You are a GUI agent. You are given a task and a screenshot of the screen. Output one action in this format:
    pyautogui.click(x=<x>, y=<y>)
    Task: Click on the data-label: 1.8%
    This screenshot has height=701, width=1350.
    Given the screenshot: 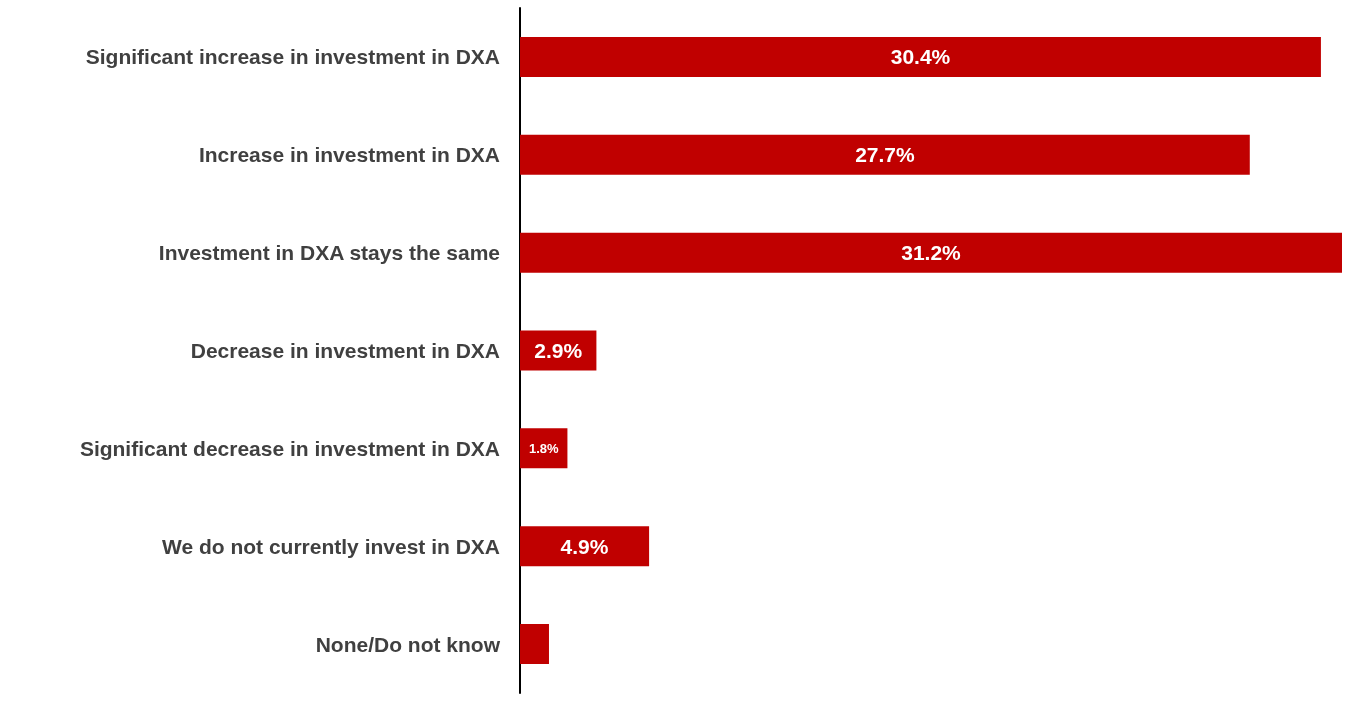 What is the action you would take?
    pyautogui.click(x=543, y=448)
    